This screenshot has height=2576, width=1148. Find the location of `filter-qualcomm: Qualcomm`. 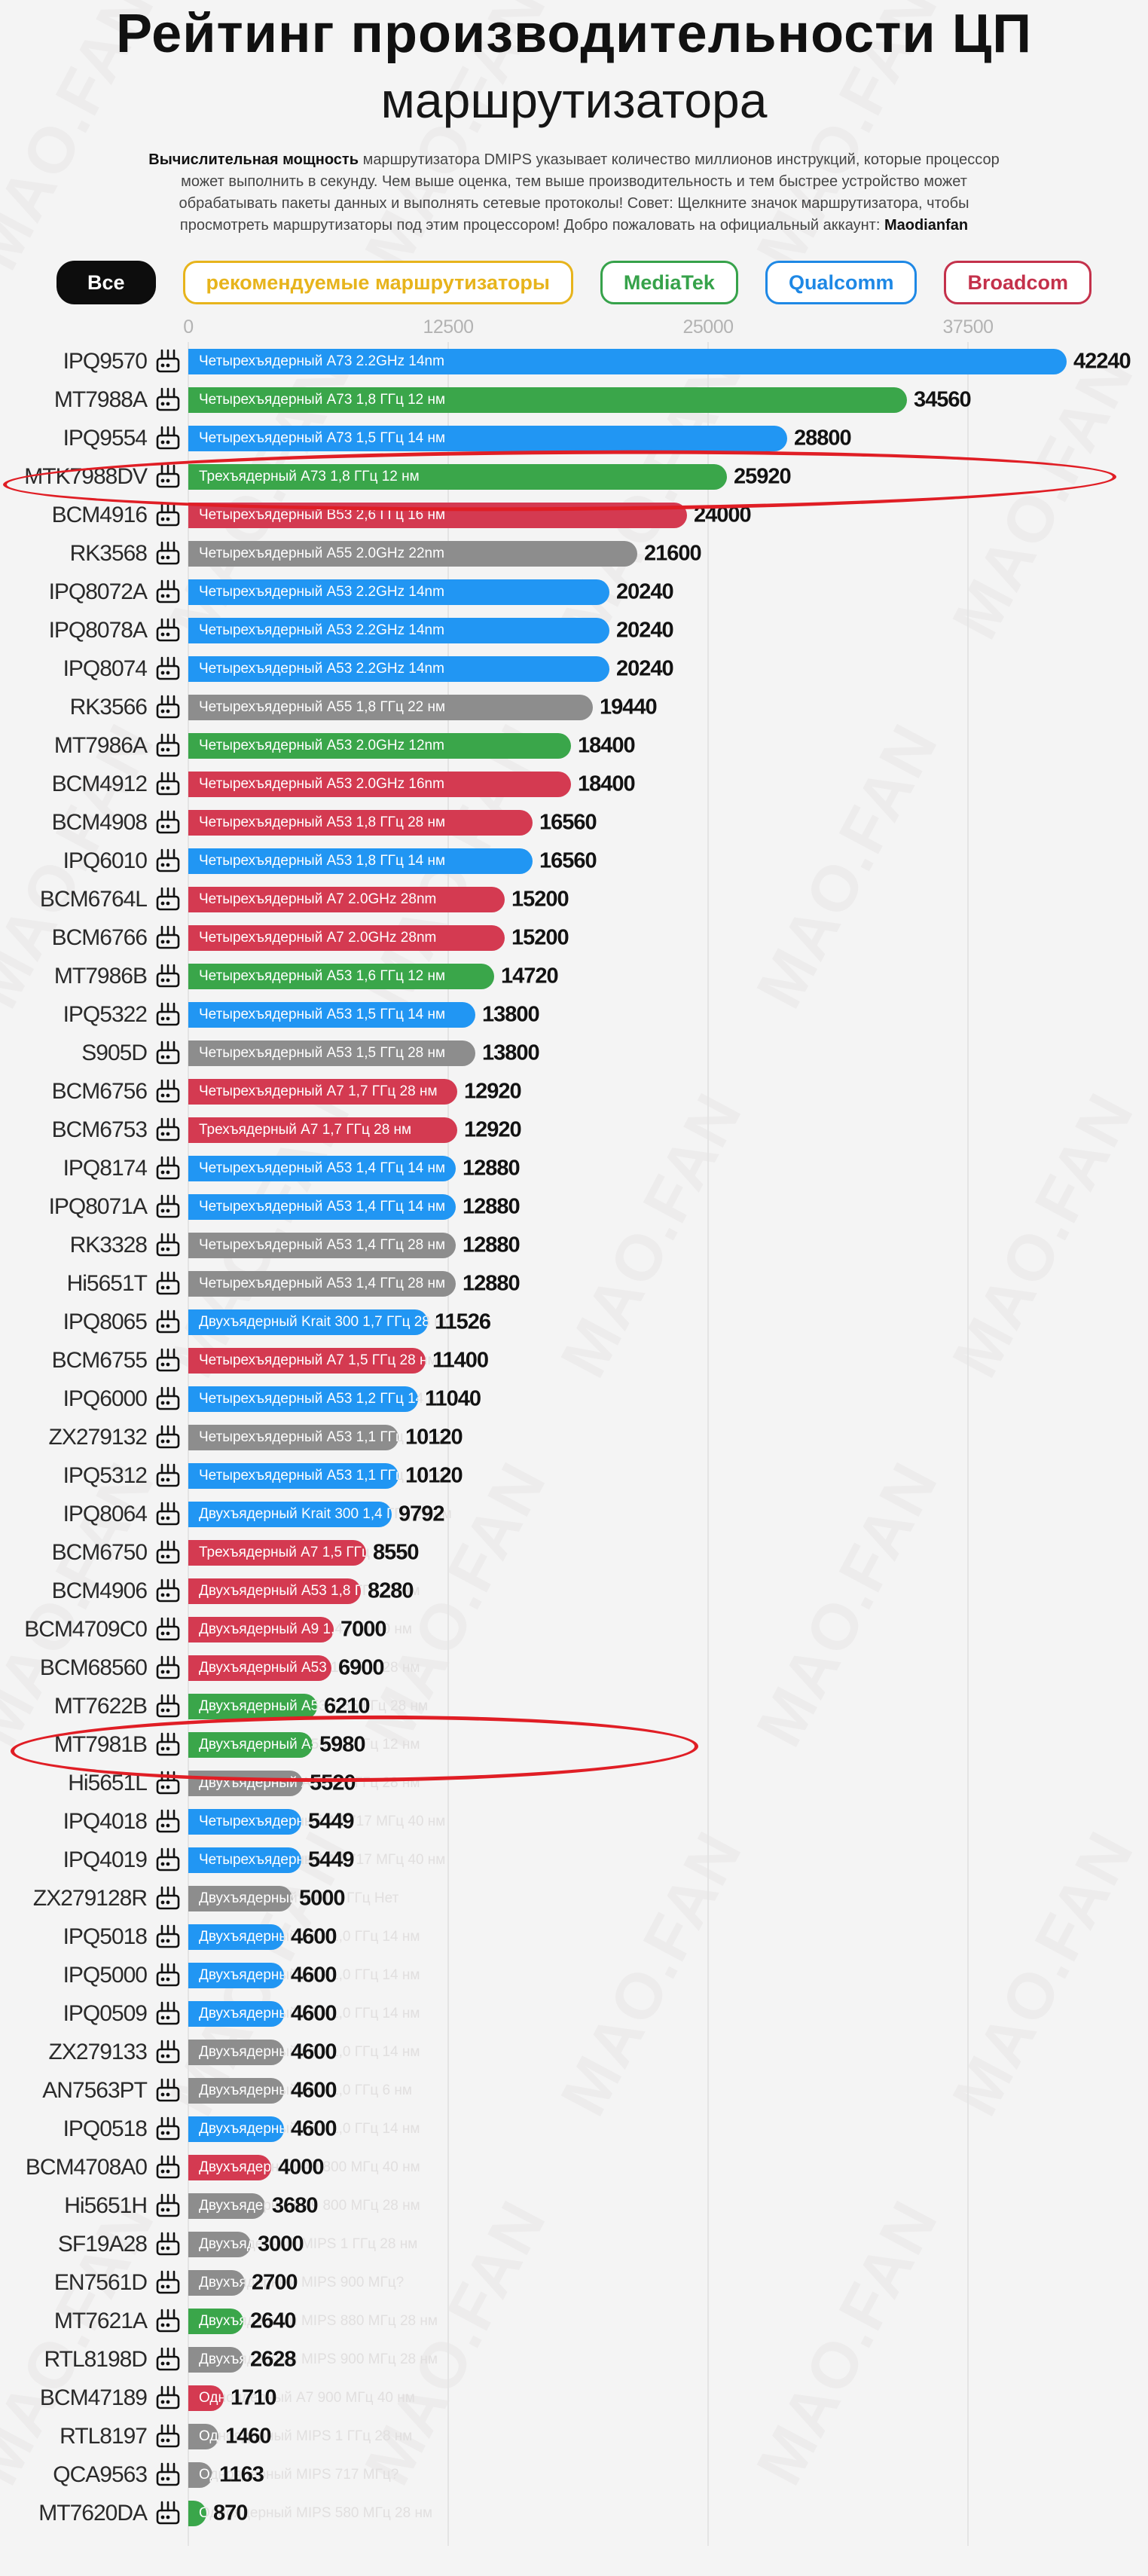

filter-qualcomm: Qualcomm is located at coordinates (841, 283).